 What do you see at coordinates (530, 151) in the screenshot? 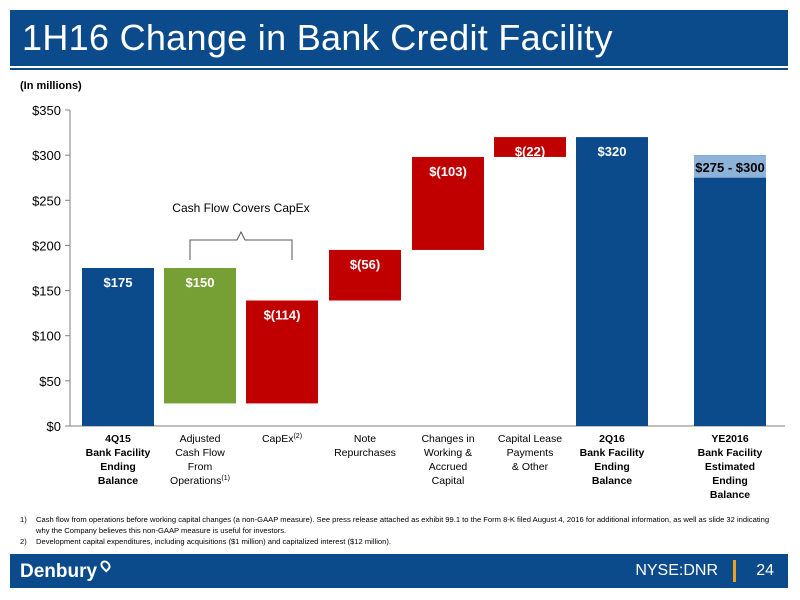
I see `data-label: $(22)` at bounding box center [530, 151].